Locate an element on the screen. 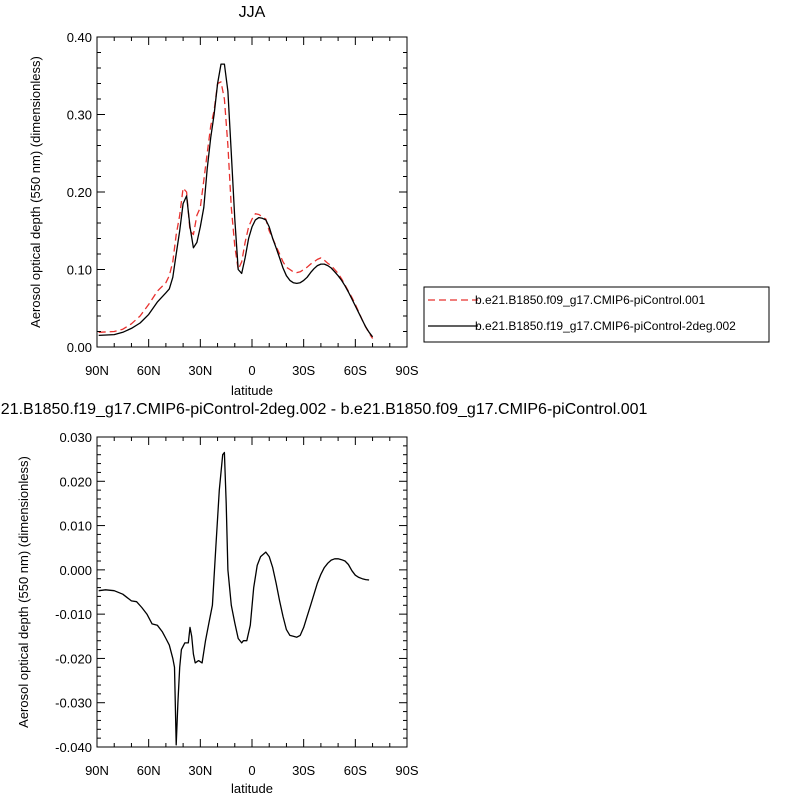 This screenshot has width=800, height=800. y-tick-label: 0.000 is located at coordinates (75, 570).